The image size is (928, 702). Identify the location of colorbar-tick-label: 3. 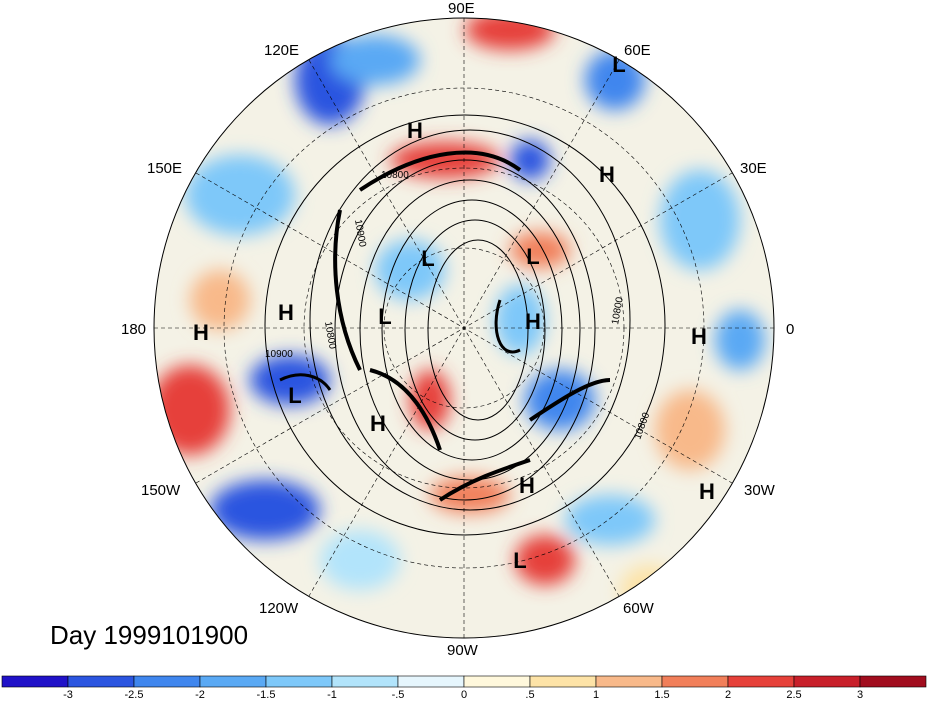
(860, 695).